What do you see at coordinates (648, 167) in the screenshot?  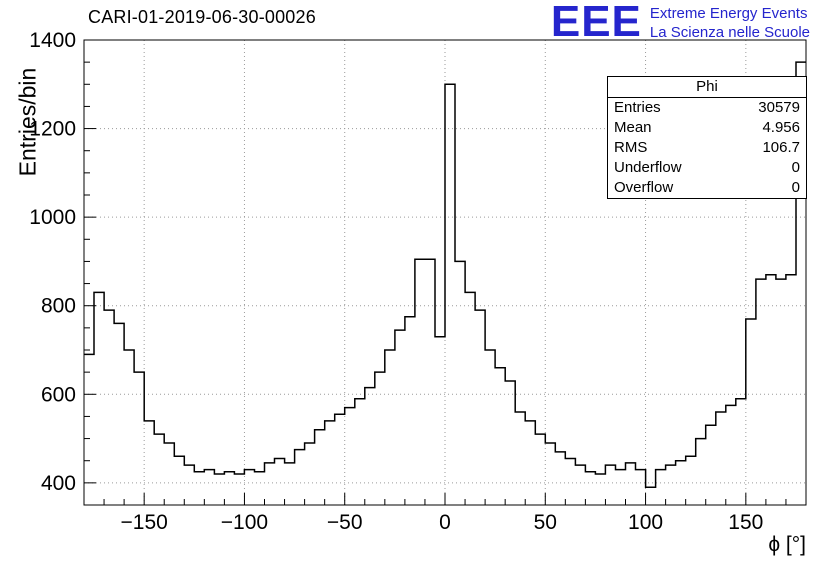 I see `stats-label: Underflow` at bounding box center [648, 167].